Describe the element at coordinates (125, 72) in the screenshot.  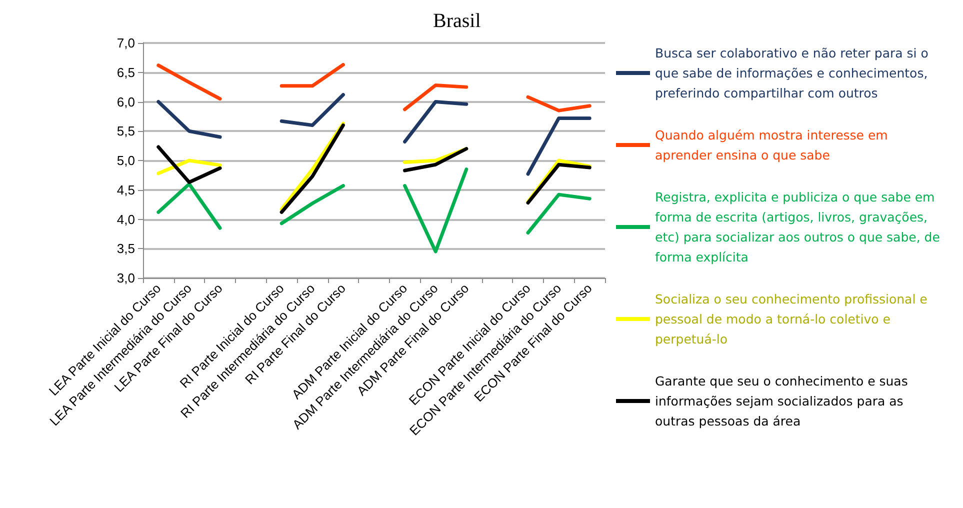
I see `y-tick-label: 6,5` at that location.